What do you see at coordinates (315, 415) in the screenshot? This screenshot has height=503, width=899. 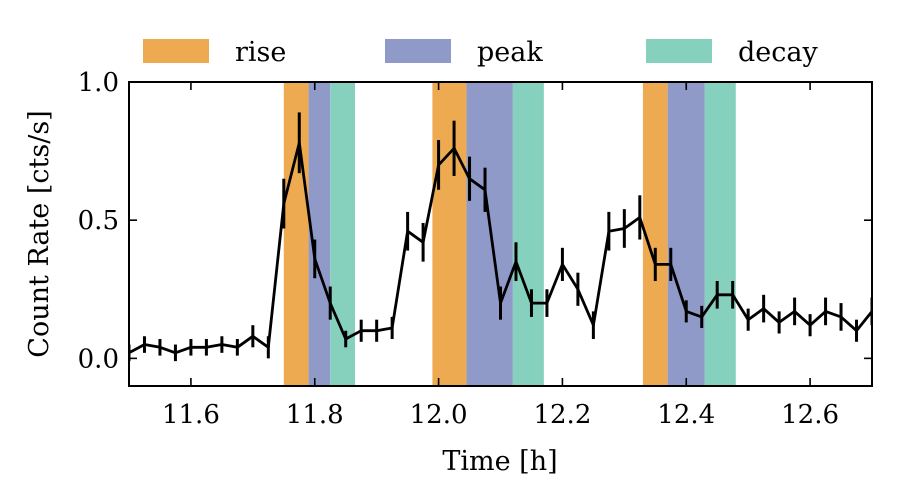 I see `x-tick-label: 11.8` at bounding box center [315, 415].